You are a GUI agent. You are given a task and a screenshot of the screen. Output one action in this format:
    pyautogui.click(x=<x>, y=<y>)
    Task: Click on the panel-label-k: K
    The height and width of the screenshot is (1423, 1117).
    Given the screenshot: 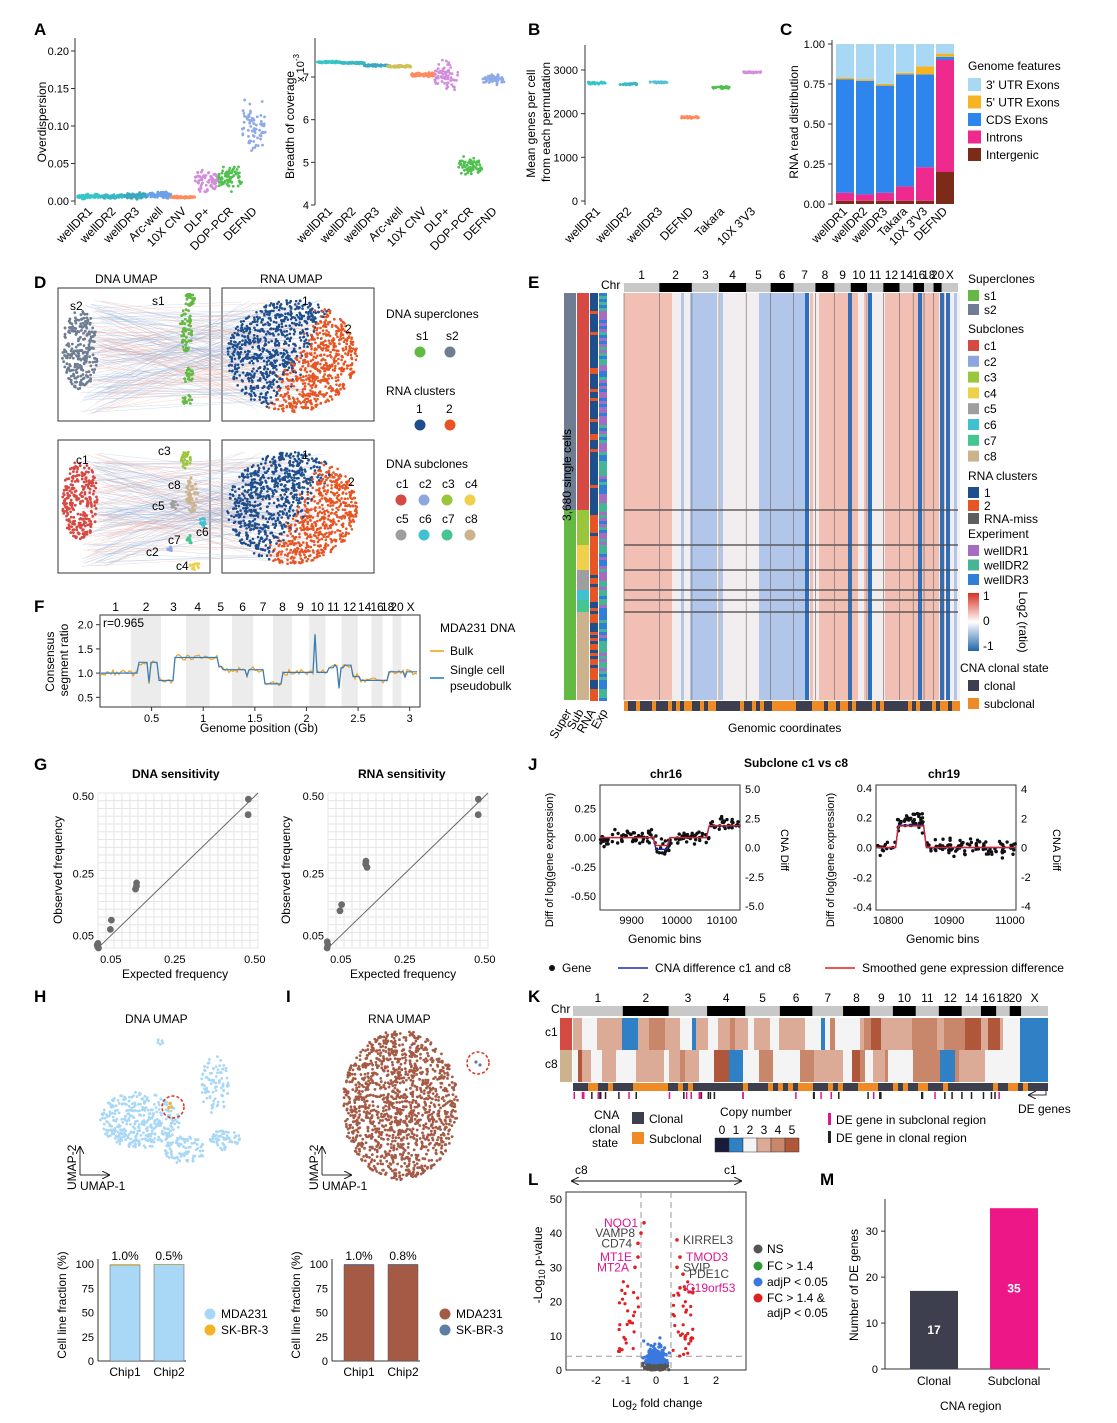 What is the action you would take?
    pyautogui.click(x=534, y=996)
    